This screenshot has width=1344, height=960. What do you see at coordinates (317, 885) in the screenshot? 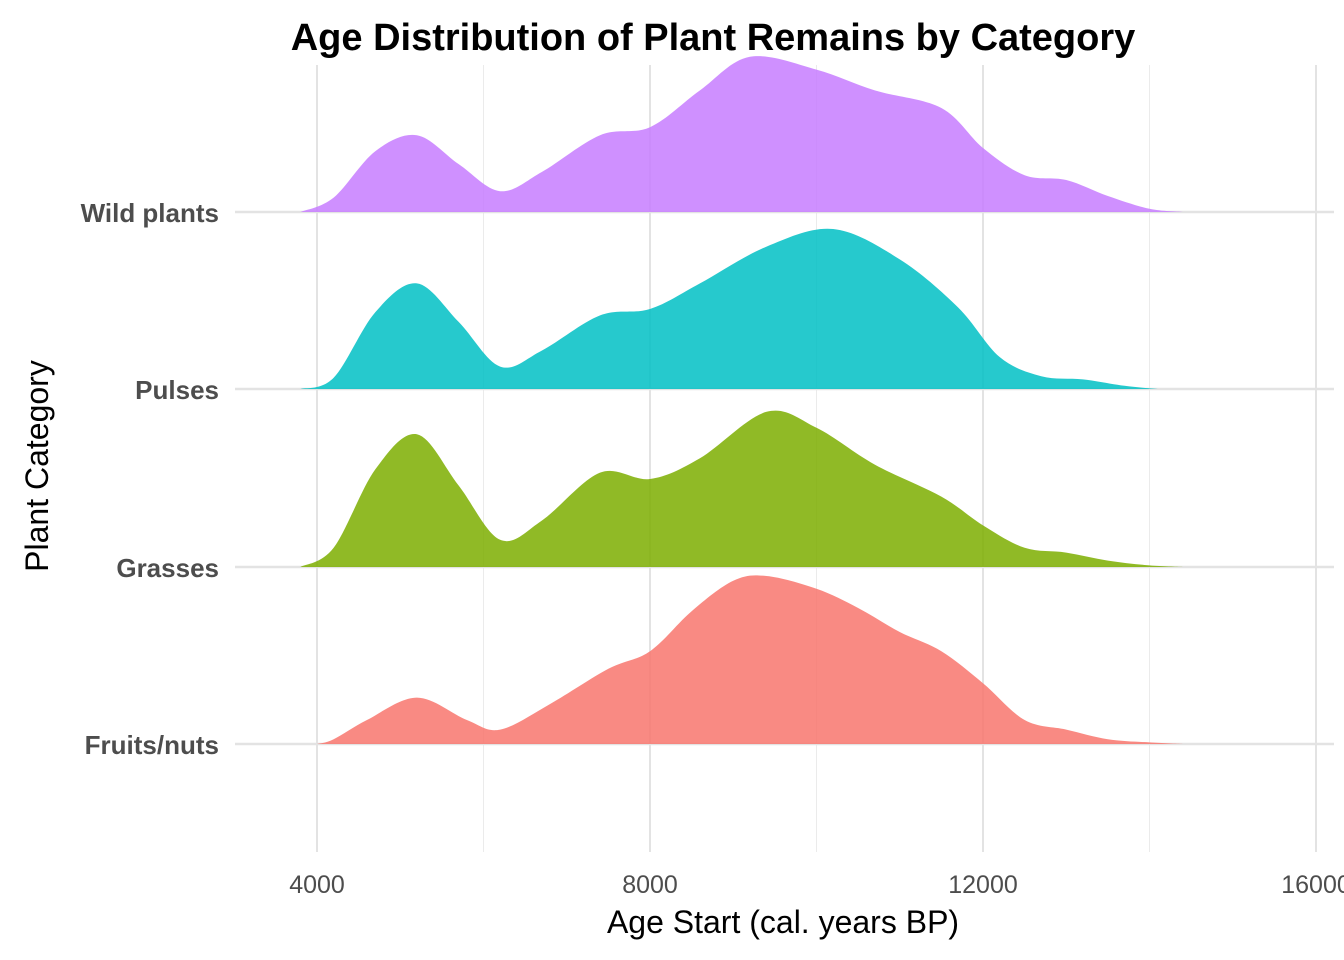
I see `x-tick-label: 4000` at bounding box center [317, 885].